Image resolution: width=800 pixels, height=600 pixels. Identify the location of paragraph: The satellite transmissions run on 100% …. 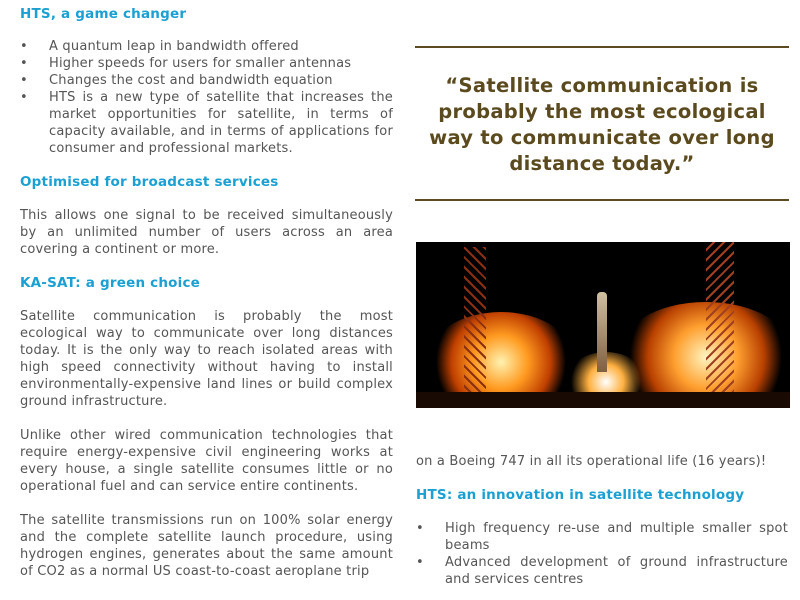
(206, 546).